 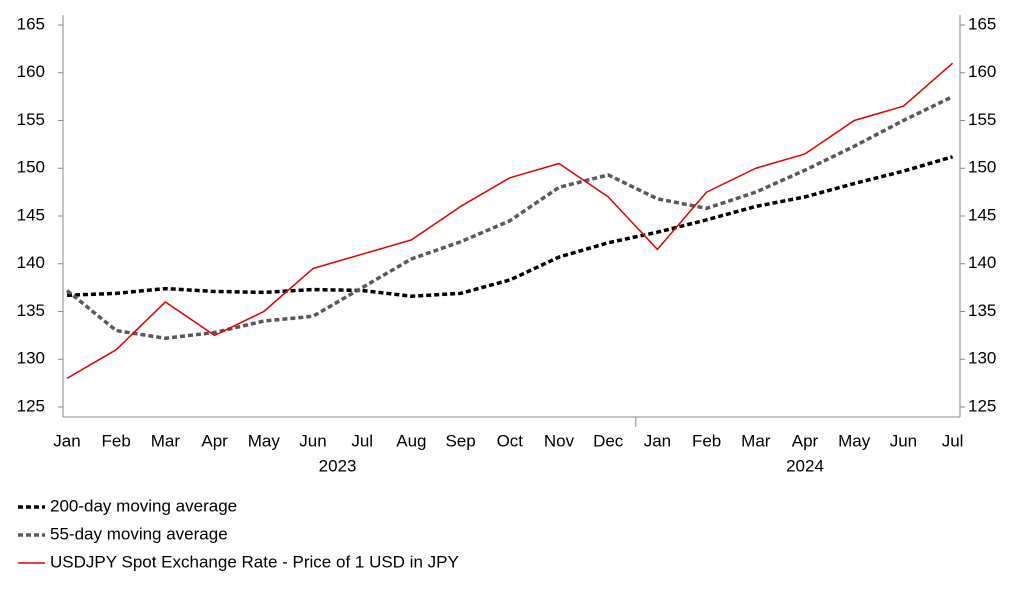 What do you see at coordinates (982, 167) in the screenshot?
I see `y2-tick-label: 150` at bounding box center [982, 167].